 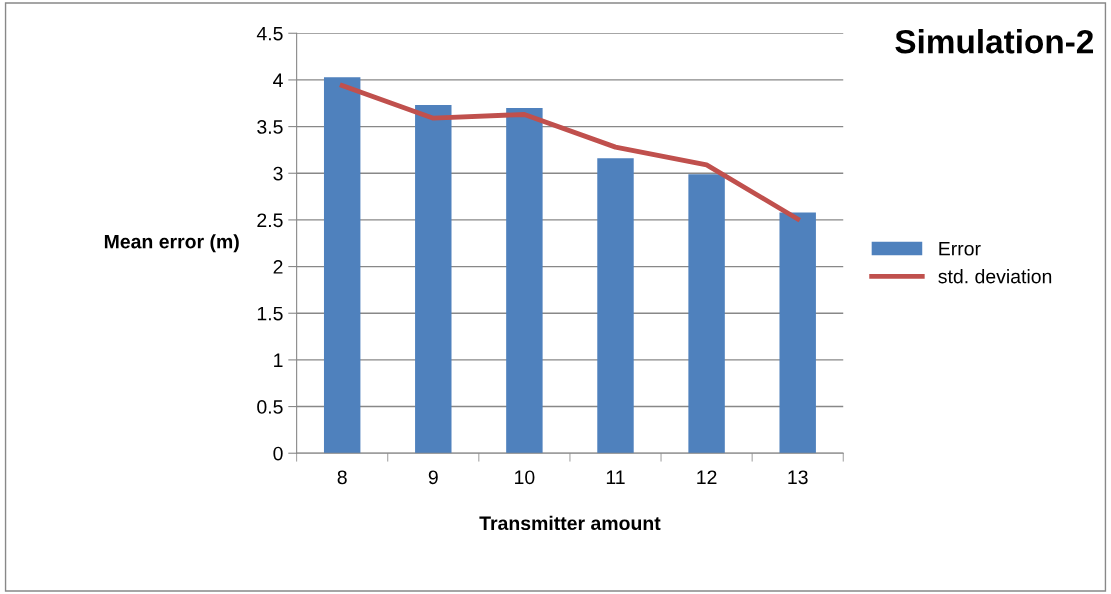 I want to click on y-tick-label: 4.5, so click(x=269, y=33).